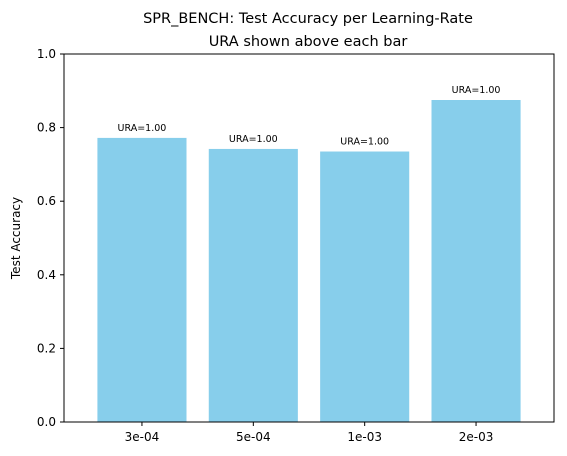 The height and width of the screenshot is (456, 567). I want to click on data-label-1e-03: URA=1.00, so click(364, 142).